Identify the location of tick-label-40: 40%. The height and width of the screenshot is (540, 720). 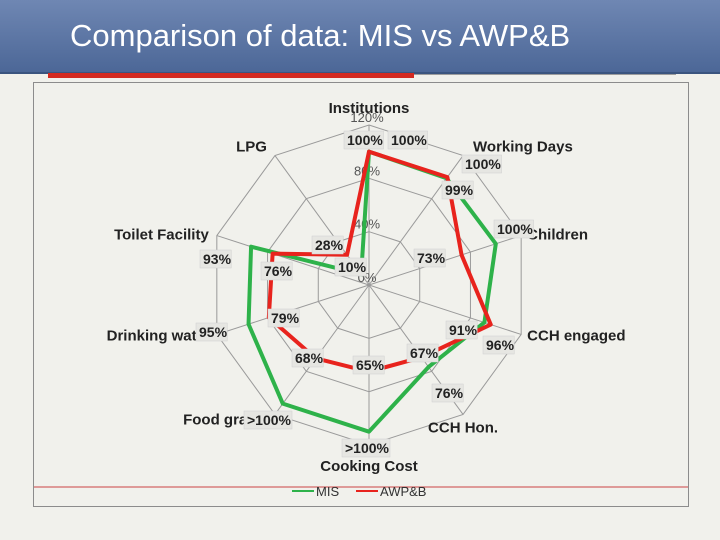
(367, 224).